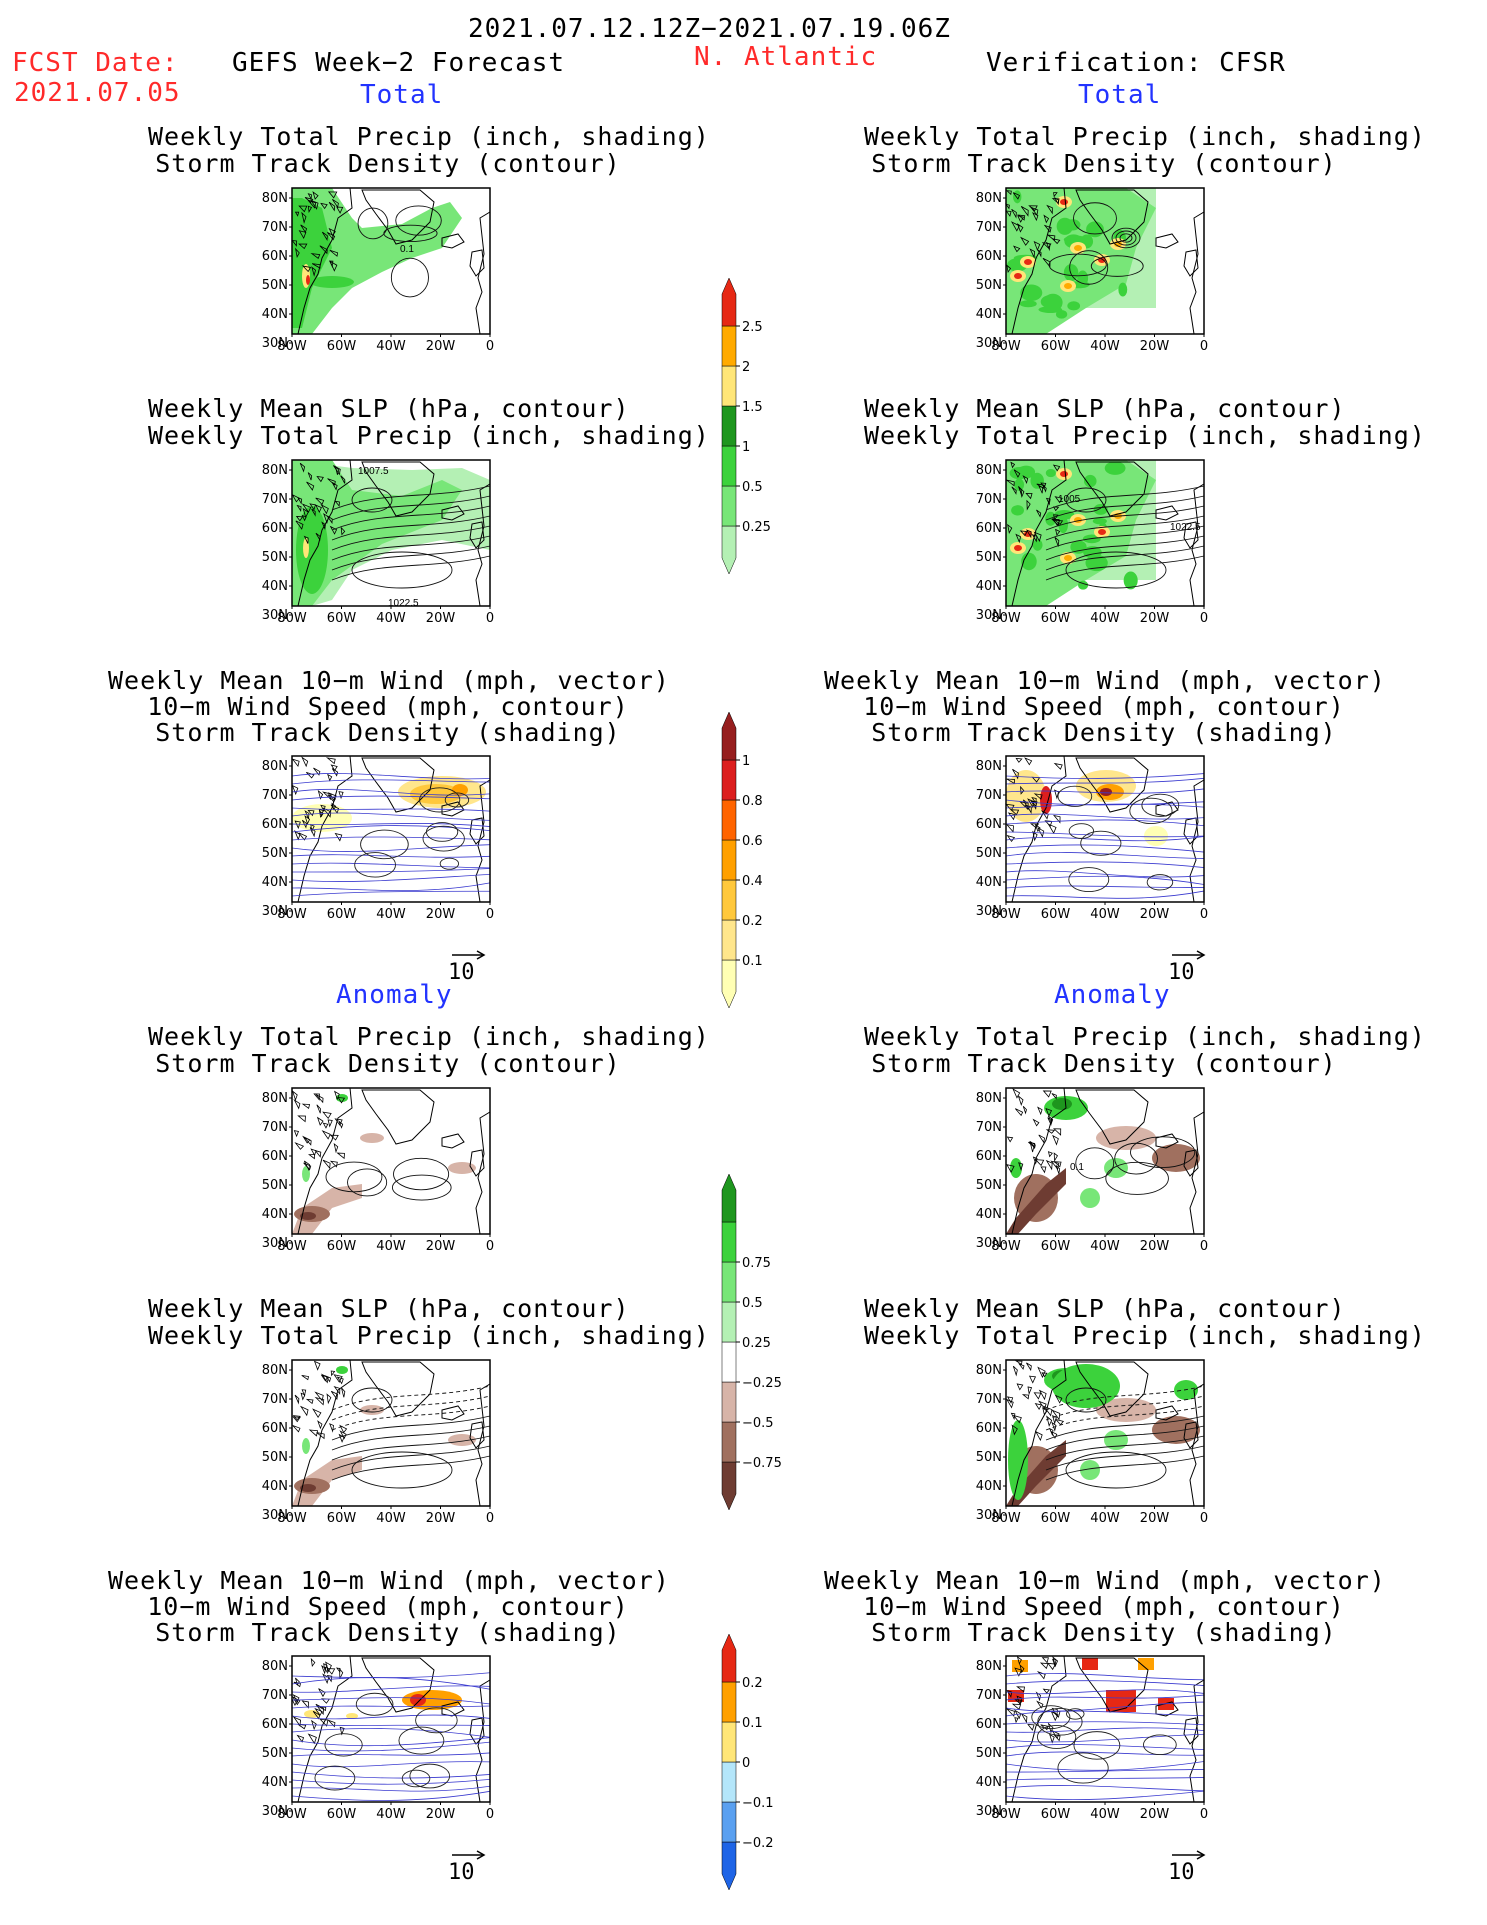 The height and width of the screenshot is (1925, 1487). I want to click on vector-ref-label-l2: 10, so click(461, 1872).